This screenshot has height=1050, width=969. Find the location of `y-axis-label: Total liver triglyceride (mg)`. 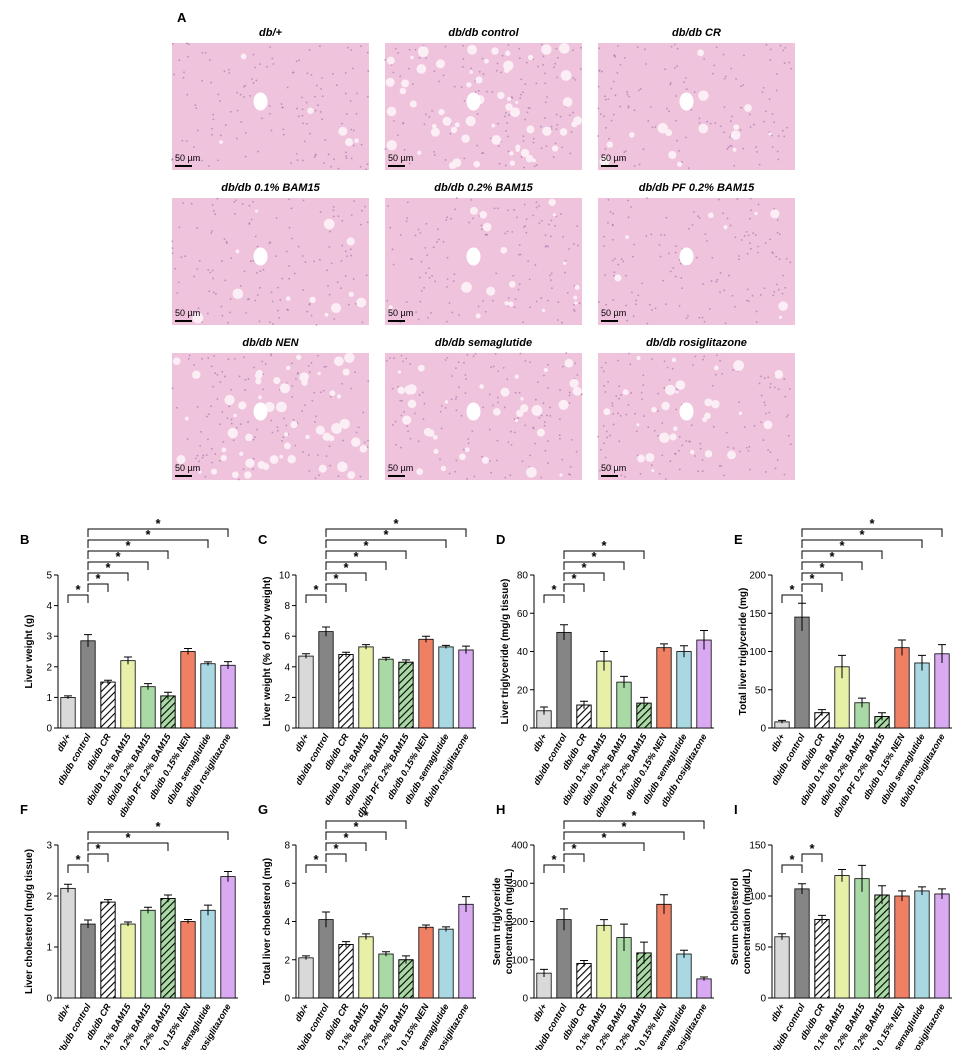

y-axis-label: Total liver triglyceride (mg) is located at coordinates (743, 652).